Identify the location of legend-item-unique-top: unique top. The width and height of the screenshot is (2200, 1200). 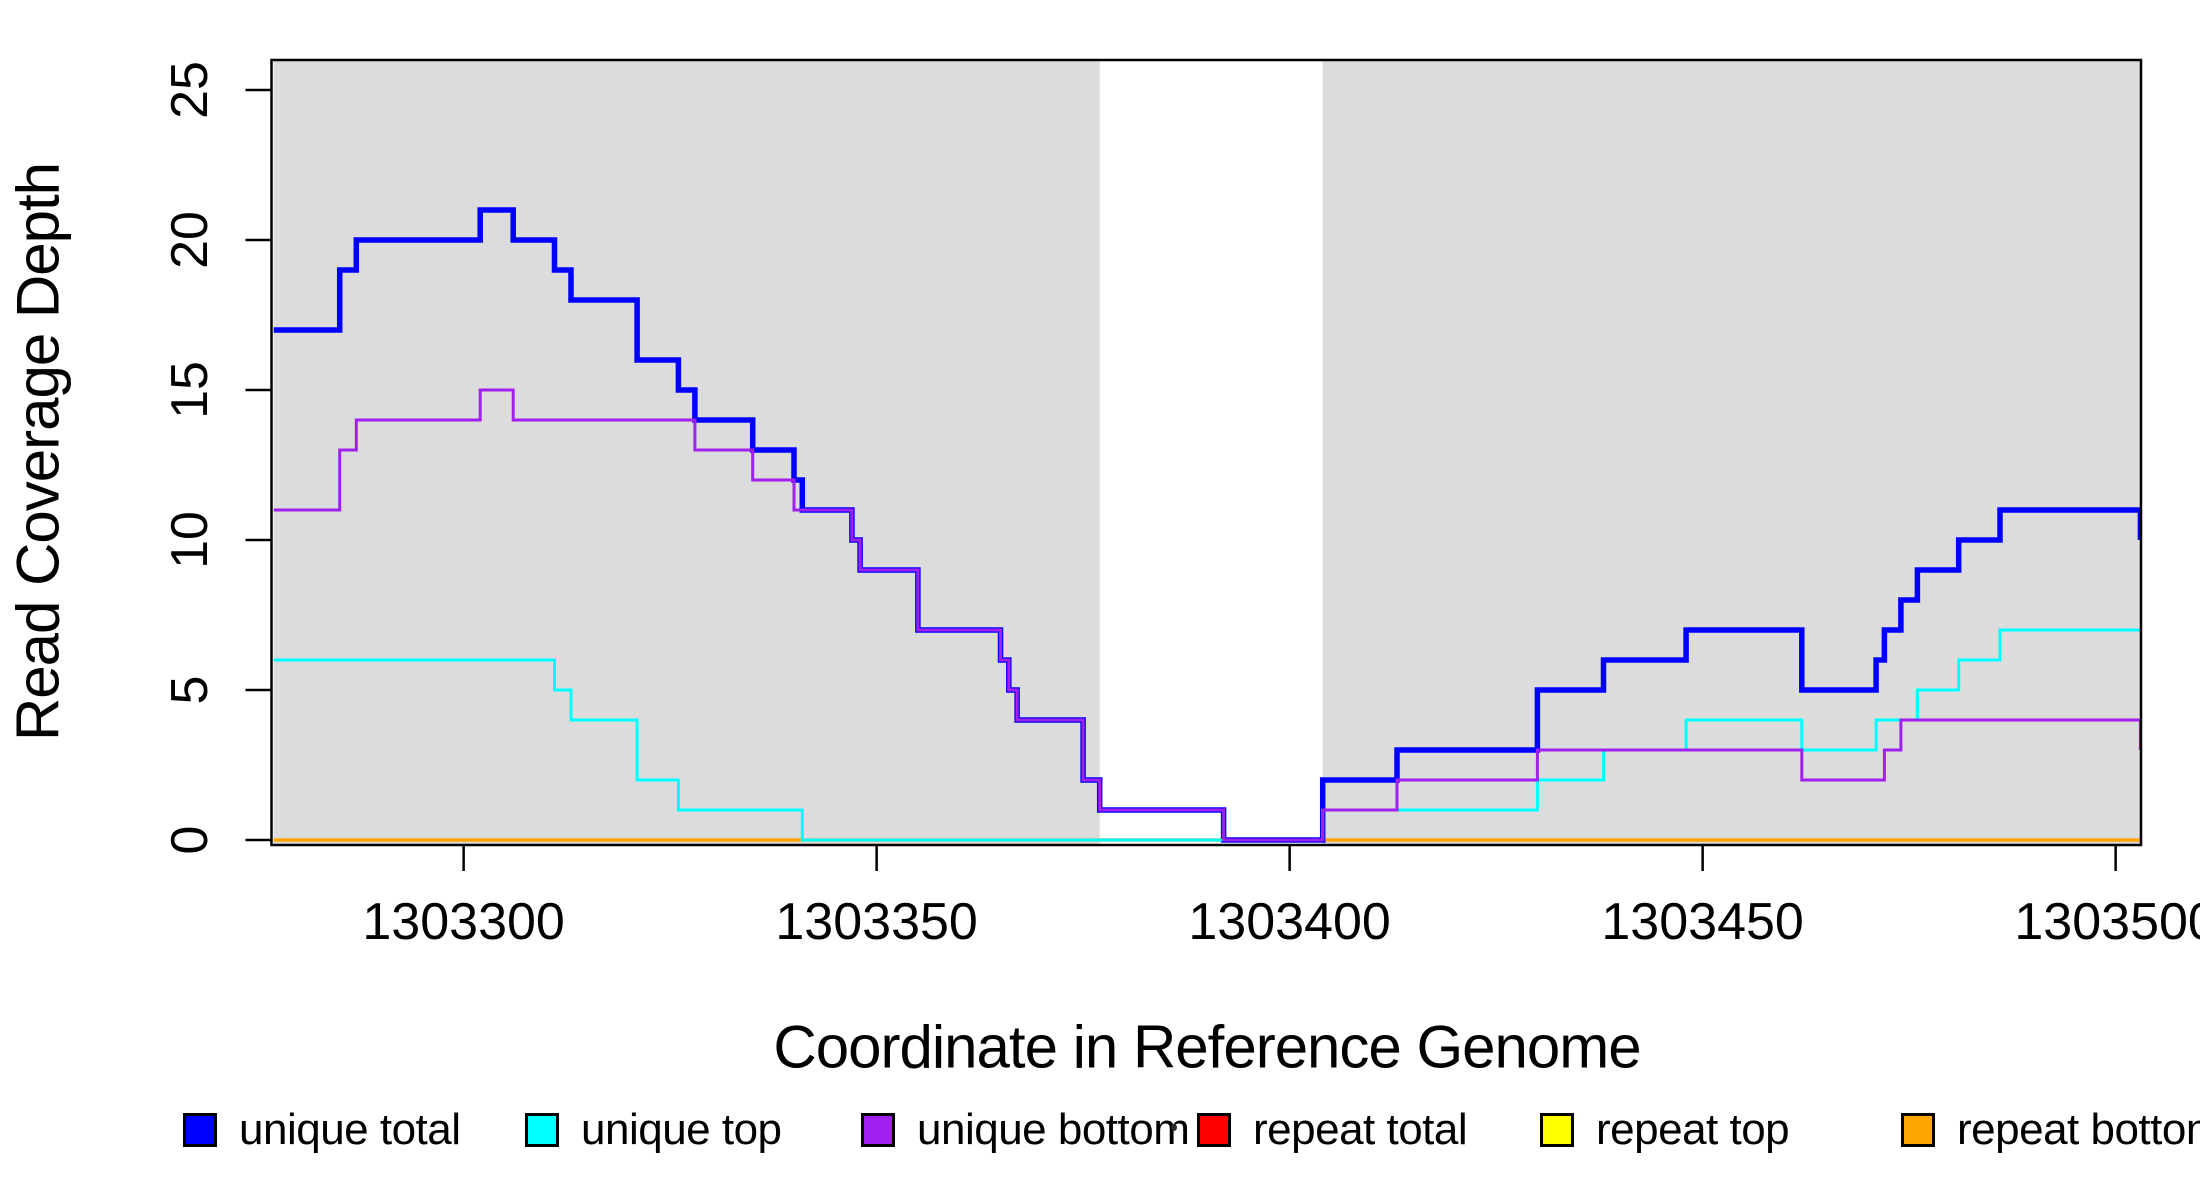
(653, 1129).